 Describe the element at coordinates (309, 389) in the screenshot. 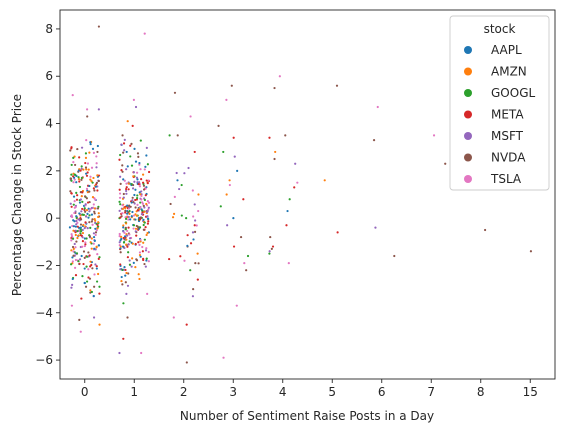

I see `x-axis: 0 1 2 3 4 5 6 7 8 15` at that location.